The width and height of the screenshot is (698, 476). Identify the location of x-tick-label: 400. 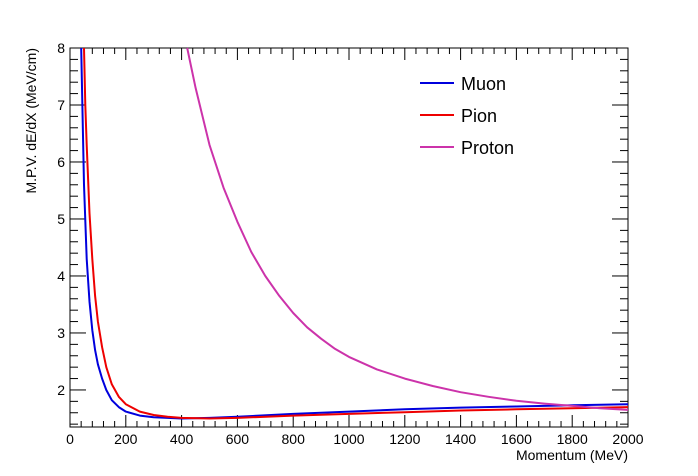
(182, 439).